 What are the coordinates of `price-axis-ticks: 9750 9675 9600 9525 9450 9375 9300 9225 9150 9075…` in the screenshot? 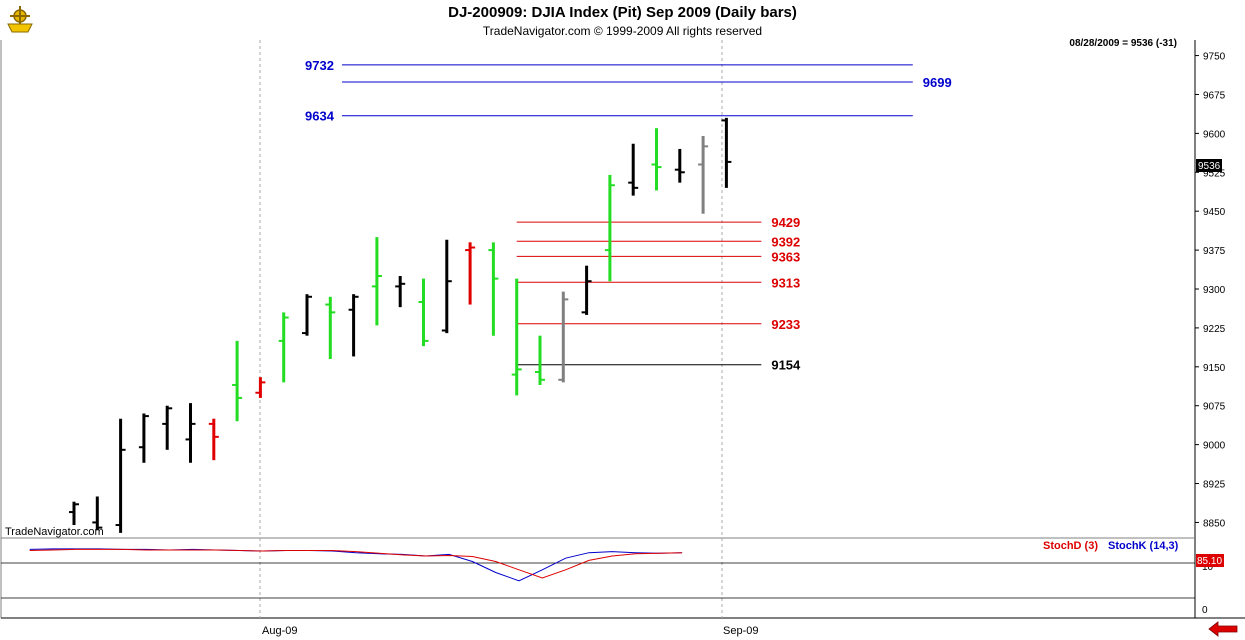 It's located at (1210, 290).